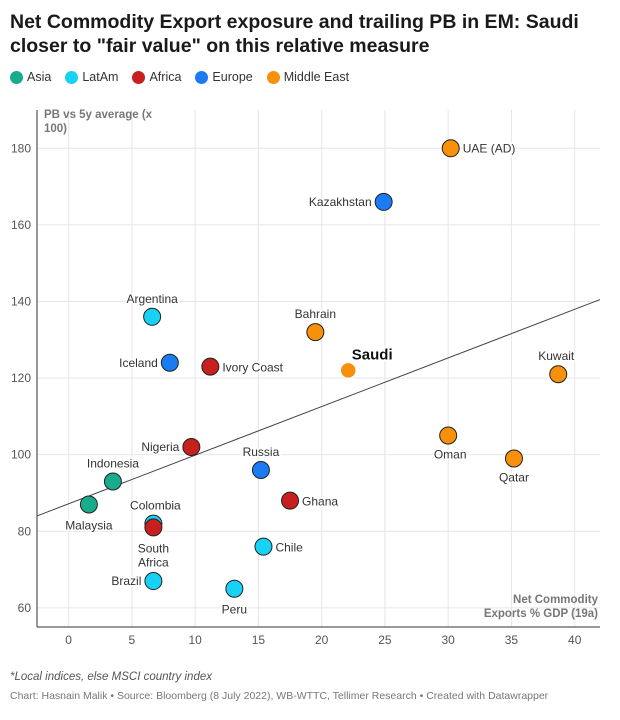 Image resolution: width=620 pixels, height=720 pixels. Describe the element at coordinates (512, 640) in the screenshot. I see `x-tick-label: 35` at that location.